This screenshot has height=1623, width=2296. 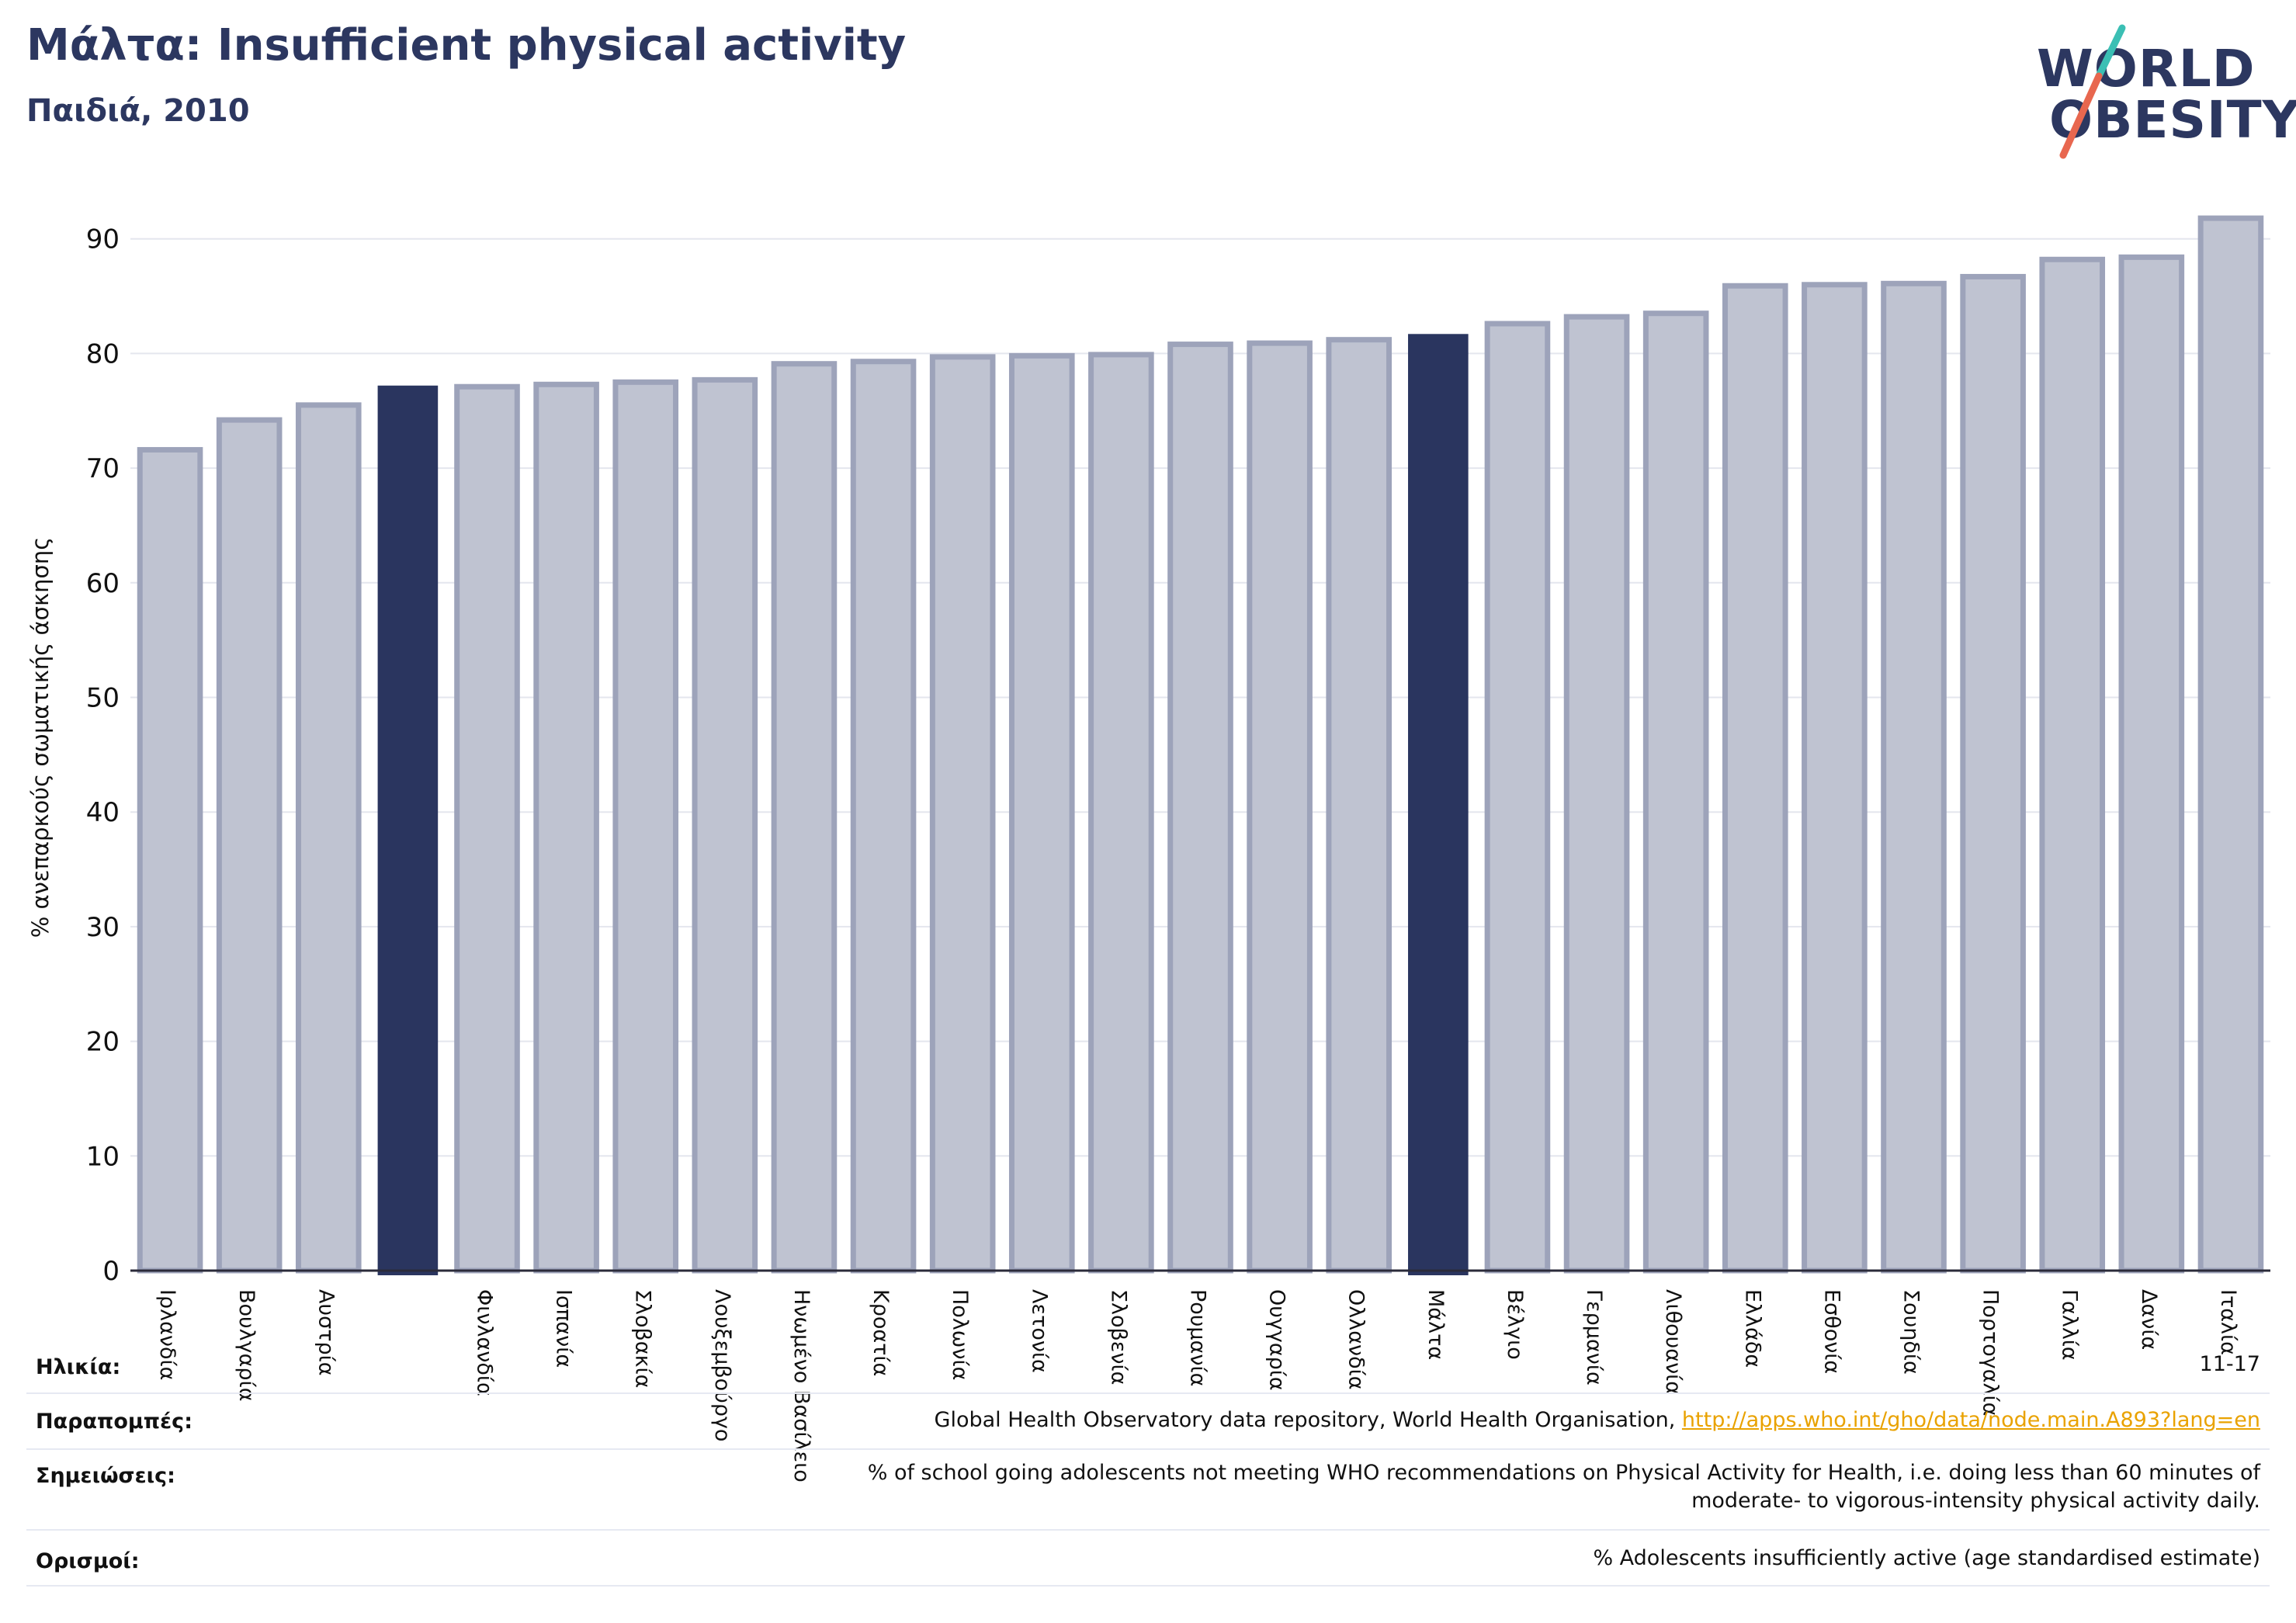 I want to click on meta-label-notes: Σημειώσεις:, so click(x=105, y=1476).